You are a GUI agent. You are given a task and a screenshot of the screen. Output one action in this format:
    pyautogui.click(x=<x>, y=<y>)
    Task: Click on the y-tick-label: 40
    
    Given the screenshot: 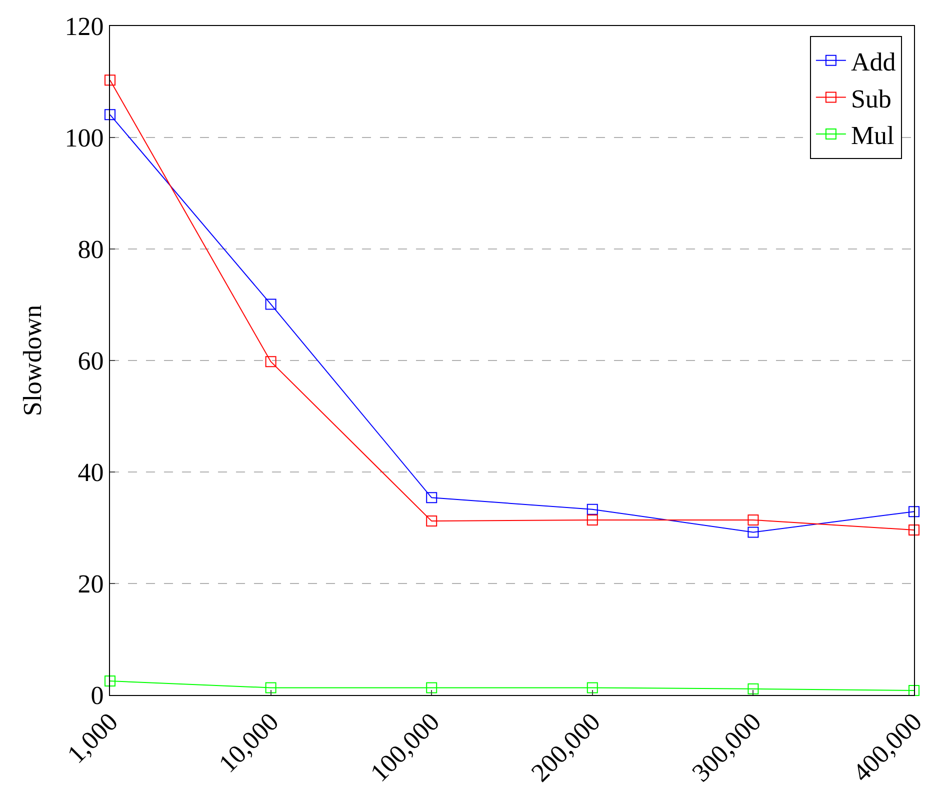 What is the action you would take?
    pyautogui.click(x=91, y=473)
    